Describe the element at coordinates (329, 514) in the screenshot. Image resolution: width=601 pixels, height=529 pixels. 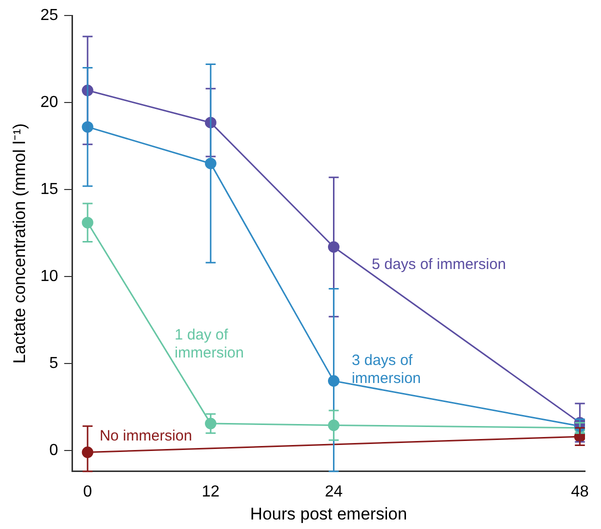
I see `x-axis-title: Hours post emersion` at that location.